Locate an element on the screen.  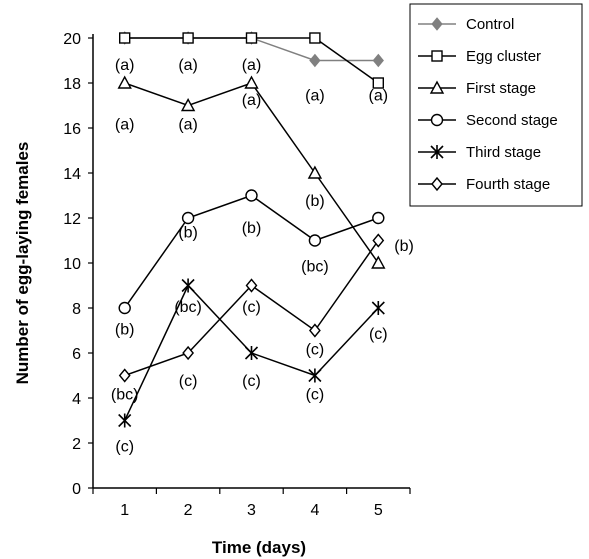
y-tick-label: 0 is located at coordinates (76, 489).